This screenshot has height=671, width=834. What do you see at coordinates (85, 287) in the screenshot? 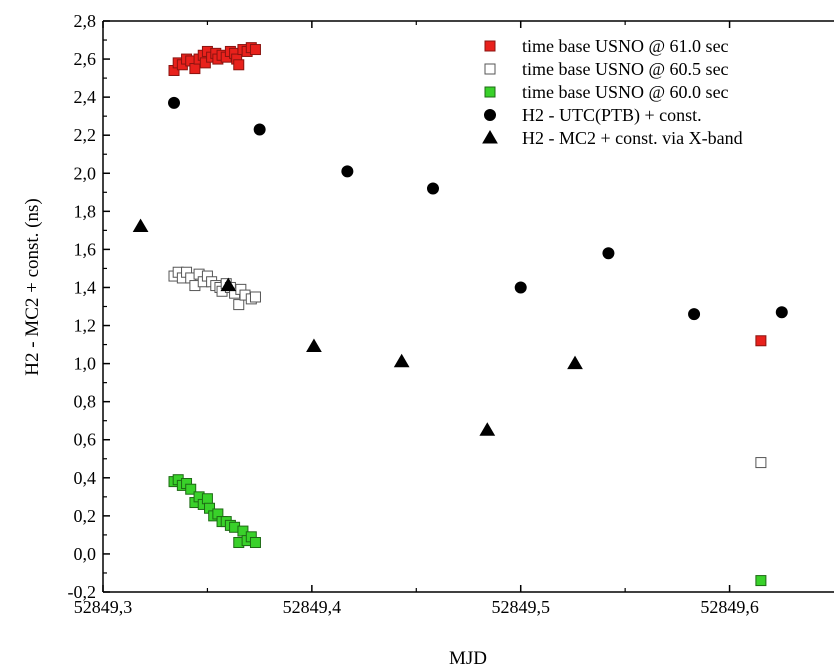
I see `y-tick-label: 1,4` at bounding box center [85, 287].